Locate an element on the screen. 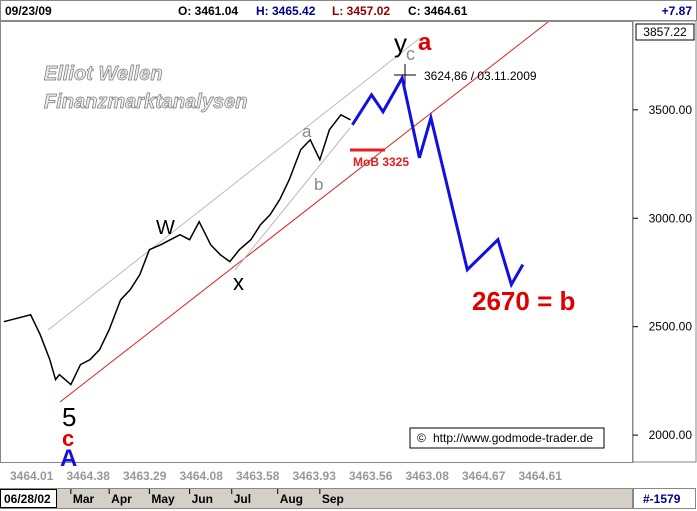  bottom-value: 3463.58 is located at coordinates (258, 476).